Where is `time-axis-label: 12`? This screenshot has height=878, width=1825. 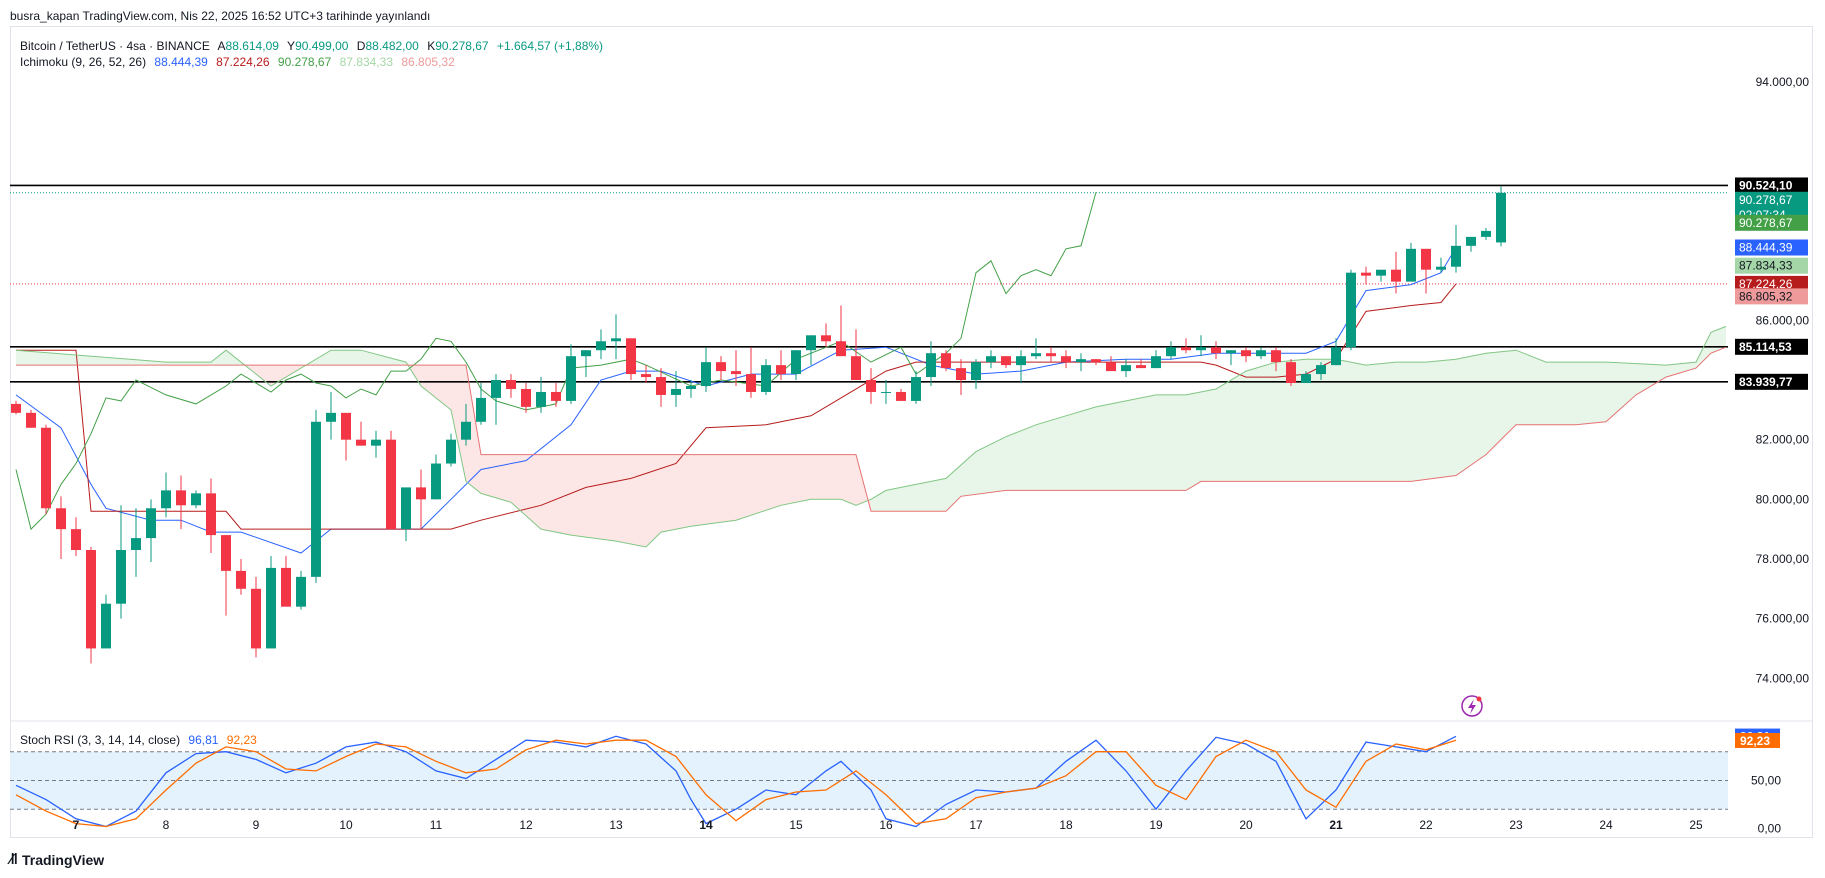 time-axis-label: 12 is located at coordinates (526, 825).